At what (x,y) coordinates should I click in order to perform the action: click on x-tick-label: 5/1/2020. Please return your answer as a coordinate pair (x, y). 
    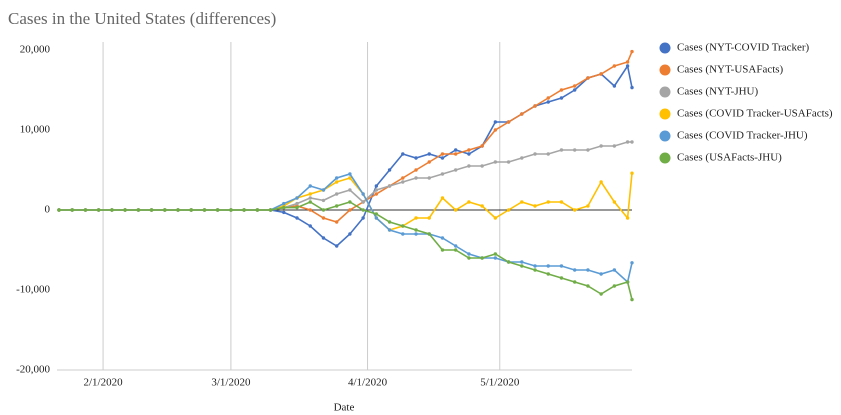
    Looking at the image, I should click on (500, 383).